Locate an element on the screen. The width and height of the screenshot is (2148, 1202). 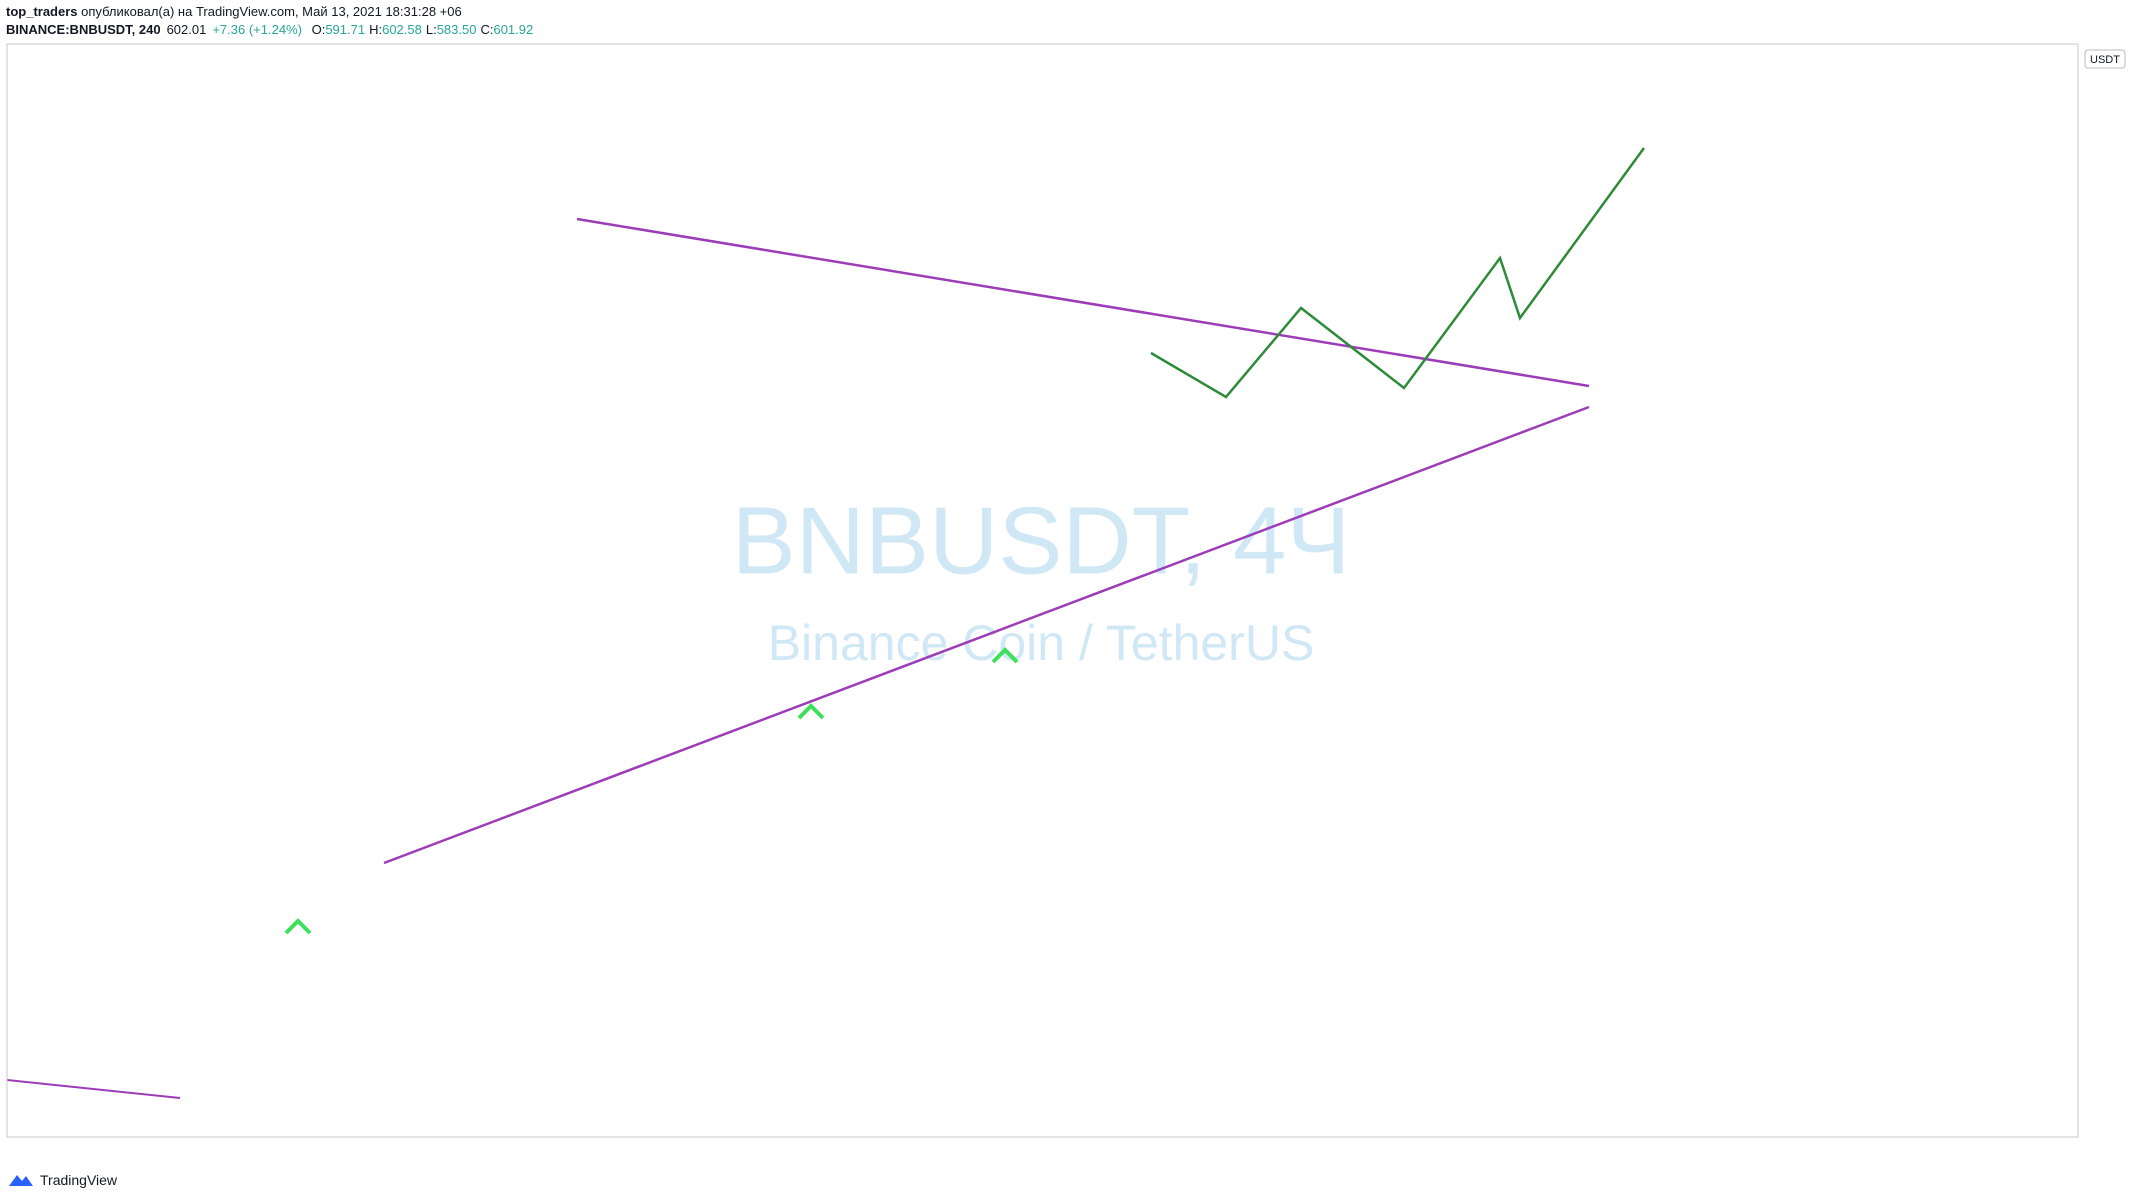
ohlc-value: 602.58 is located at coordinates (402, 29).